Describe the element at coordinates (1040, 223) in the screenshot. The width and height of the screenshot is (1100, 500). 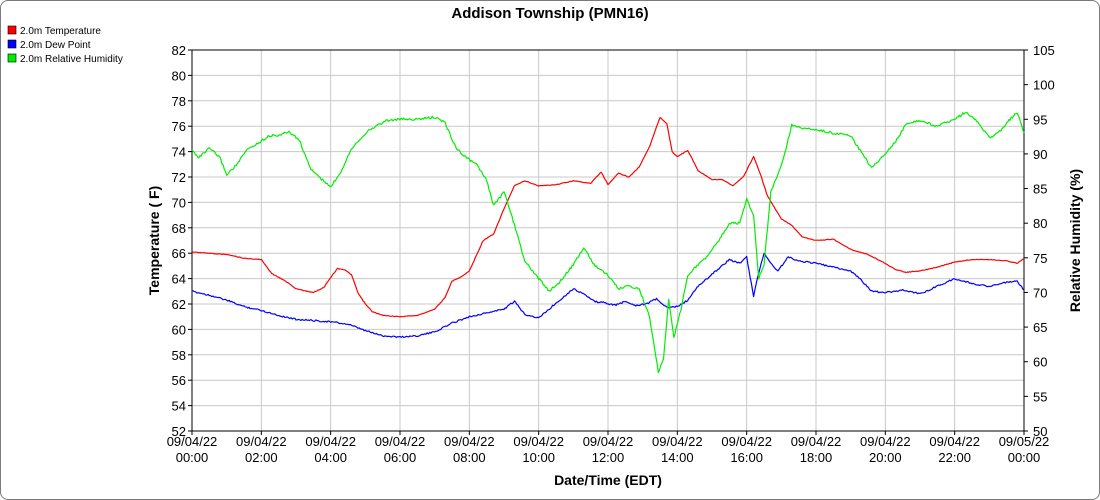
I see `y2-tick-label: 80` at that location.